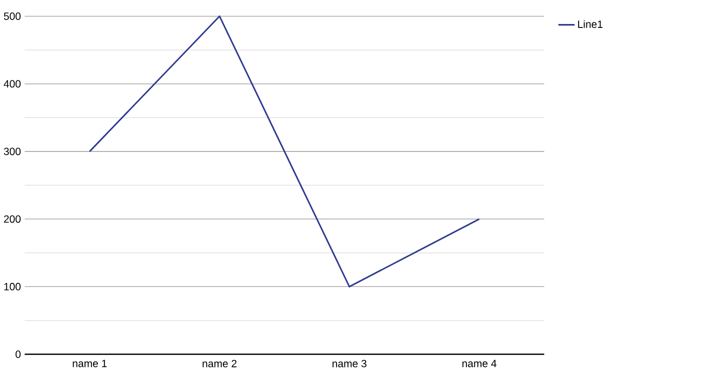 This screenshot has height=384, width=717. I want to click on y-tick-label: 300, so click(12, 152).